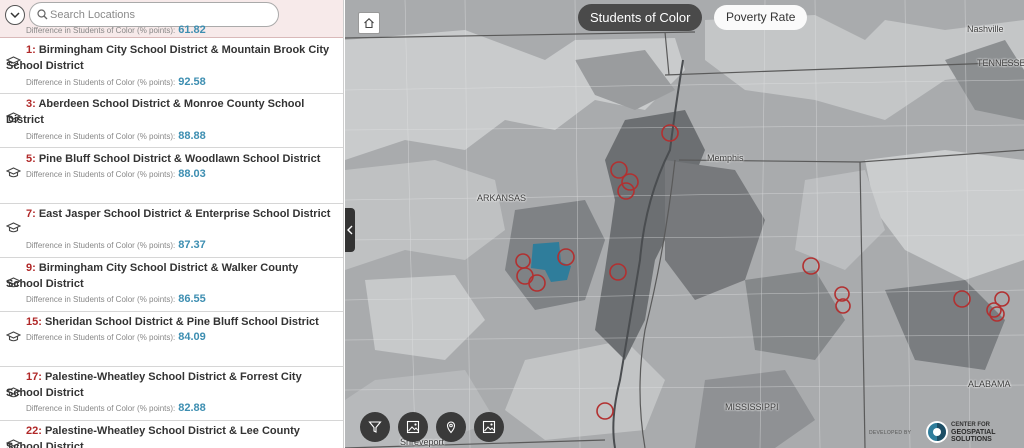 The image size is (1024, 448). What do you see at coordinates (192, 30) in the screenshot?
I see `stat-value: 61.82` at bounding box center [192, 30].